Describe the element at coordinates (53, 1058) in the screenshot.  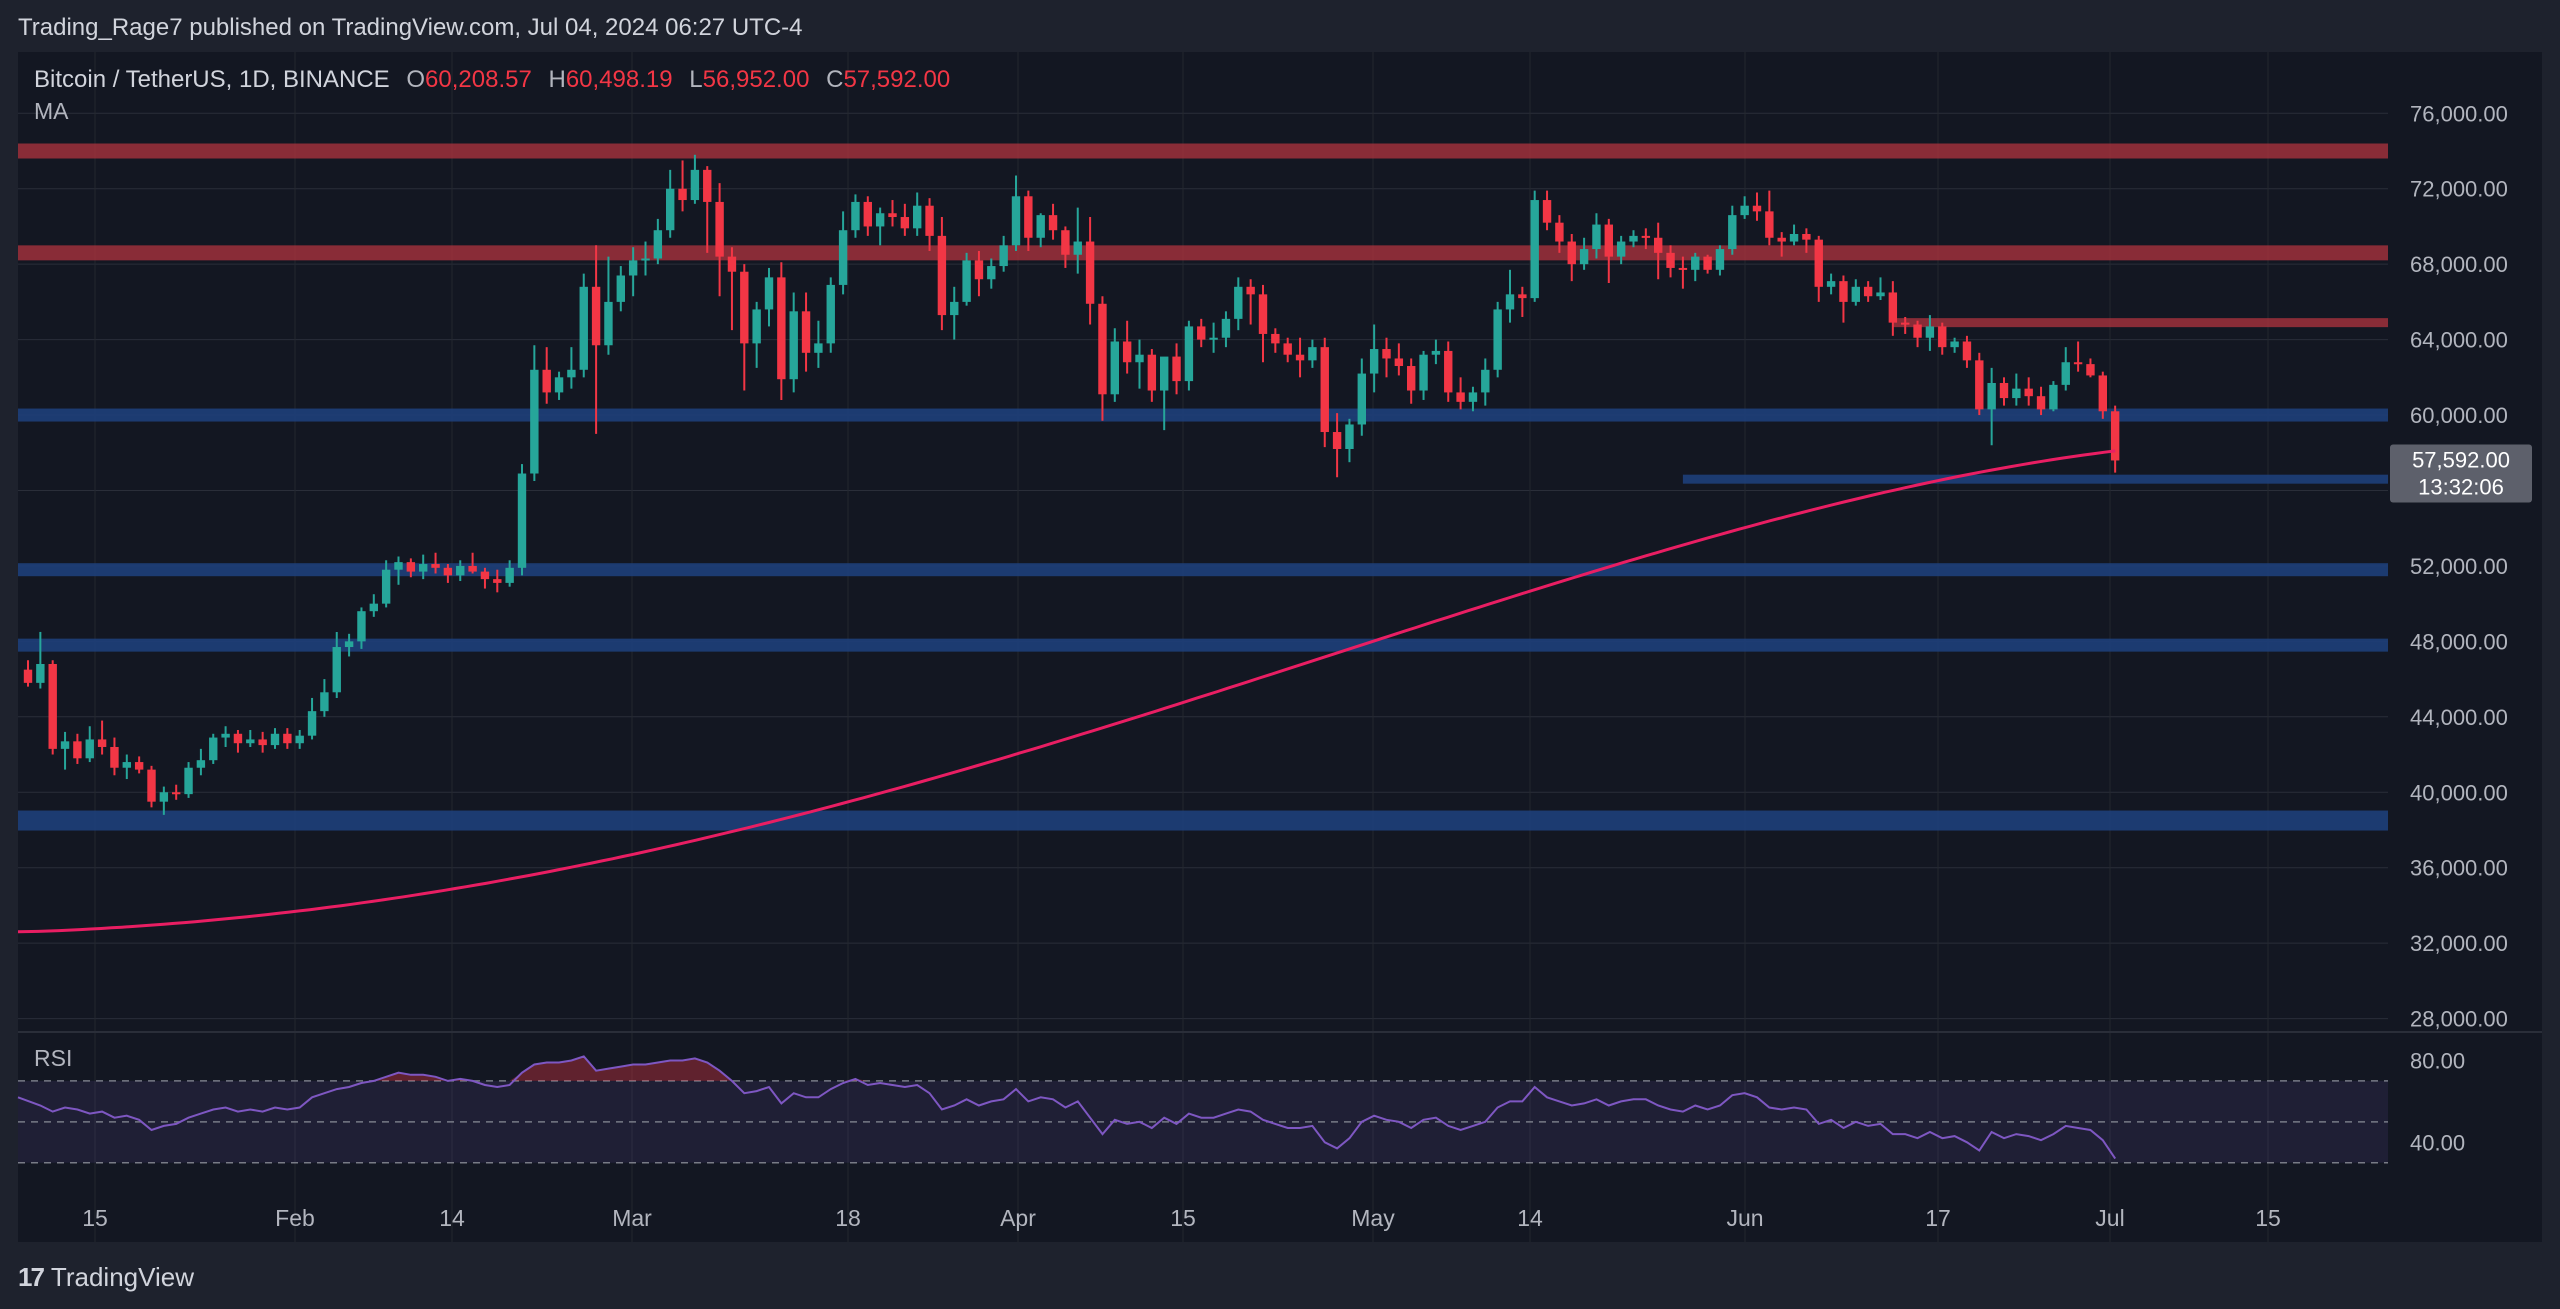
I see `rsi-indicator-label: RSI` at that location.